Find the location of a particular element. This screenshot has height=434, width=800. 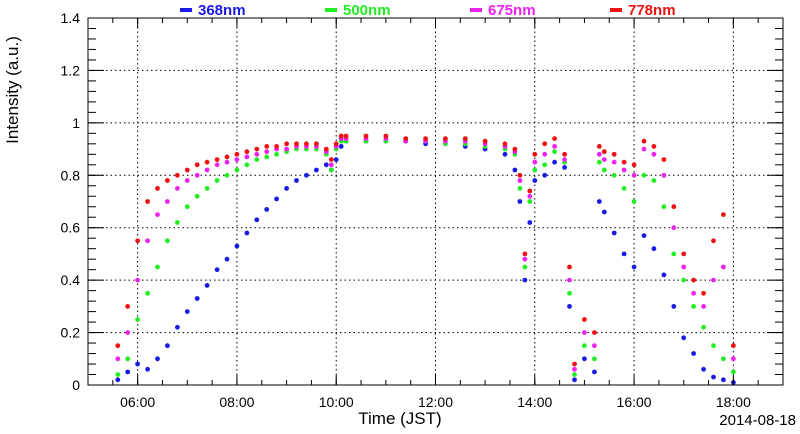

y-tick-label: 1.2 is located at coordinates (71, 70).